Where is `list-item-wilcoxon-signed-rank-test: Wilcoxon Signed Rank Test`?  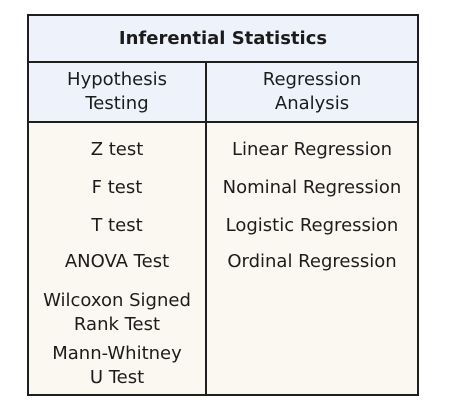 list-item-wilcoxon-signed-rank-test: Wilcoxon Signed Rank Test is located at coordinates (117, 312).